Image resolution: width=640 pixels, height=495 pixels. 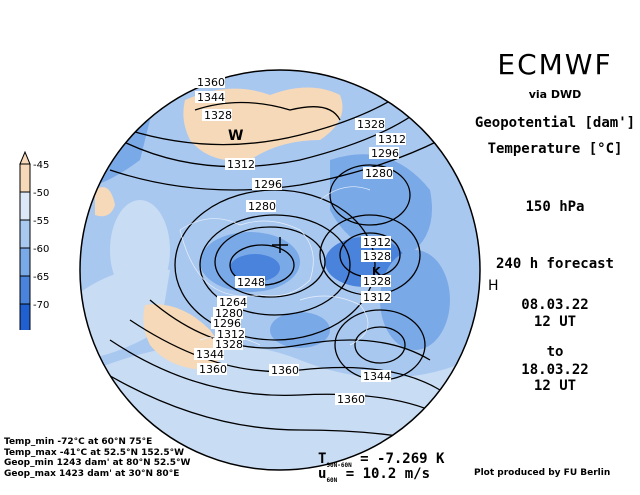 I want to click on u-symbol: u, so click(x=322, y=474).